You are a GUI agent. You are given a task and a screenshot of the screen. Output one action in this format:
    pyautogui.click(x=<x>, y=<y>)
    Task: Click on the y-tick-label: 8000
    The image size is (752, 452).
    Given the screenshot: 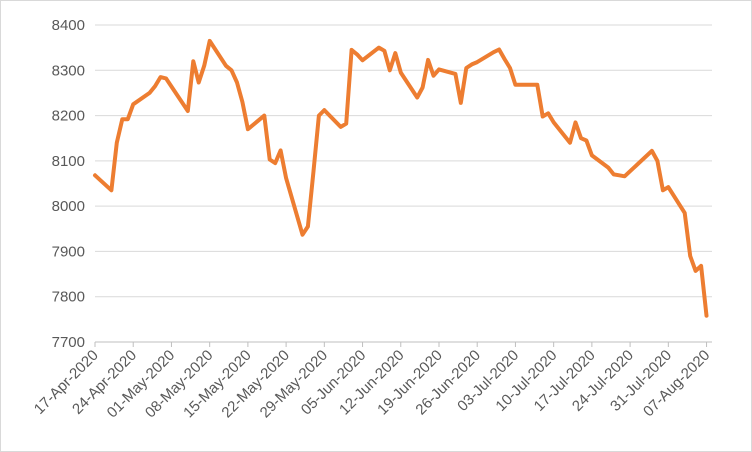 What is the action you would take?
    pyautogui.click(x=68, y=206)
    